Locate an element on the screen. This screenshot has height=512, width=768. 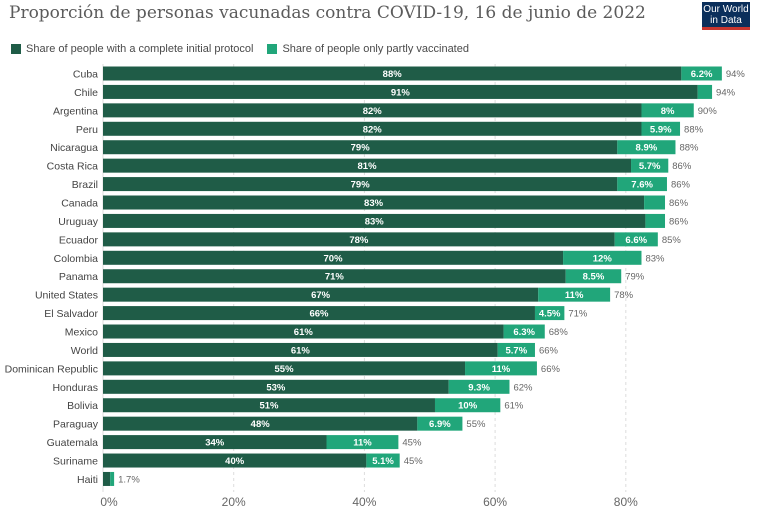
data-label-partial: 6.6% is located at coordinates (636, 240).